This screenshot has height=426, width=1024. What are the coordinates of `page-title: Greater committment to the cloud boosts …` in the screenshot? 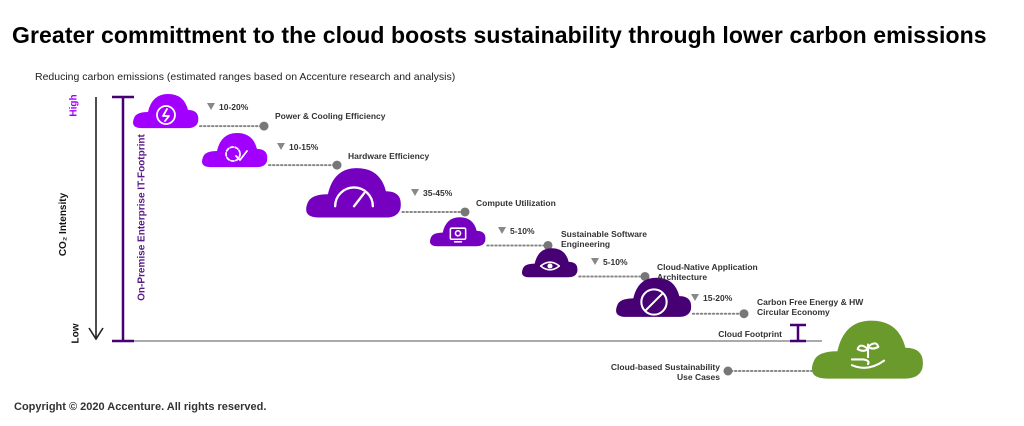 It's located at (499, 35).